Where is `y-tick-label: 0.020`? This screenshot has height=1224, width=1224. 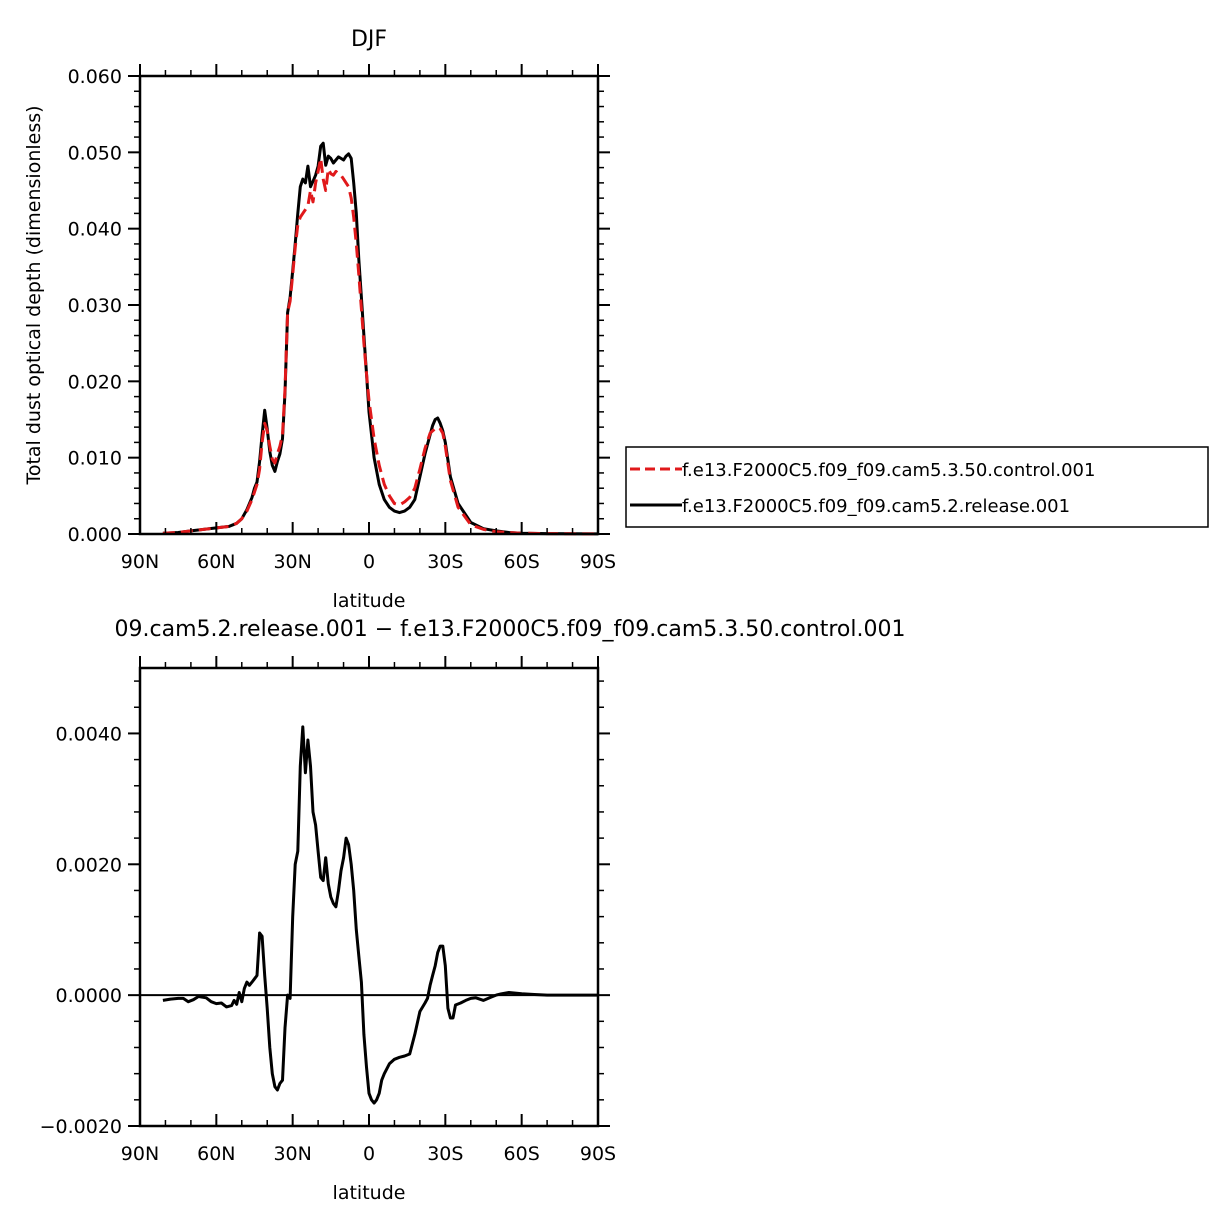 y-tick-label: 0.020 is located at coordinates (95, 382).